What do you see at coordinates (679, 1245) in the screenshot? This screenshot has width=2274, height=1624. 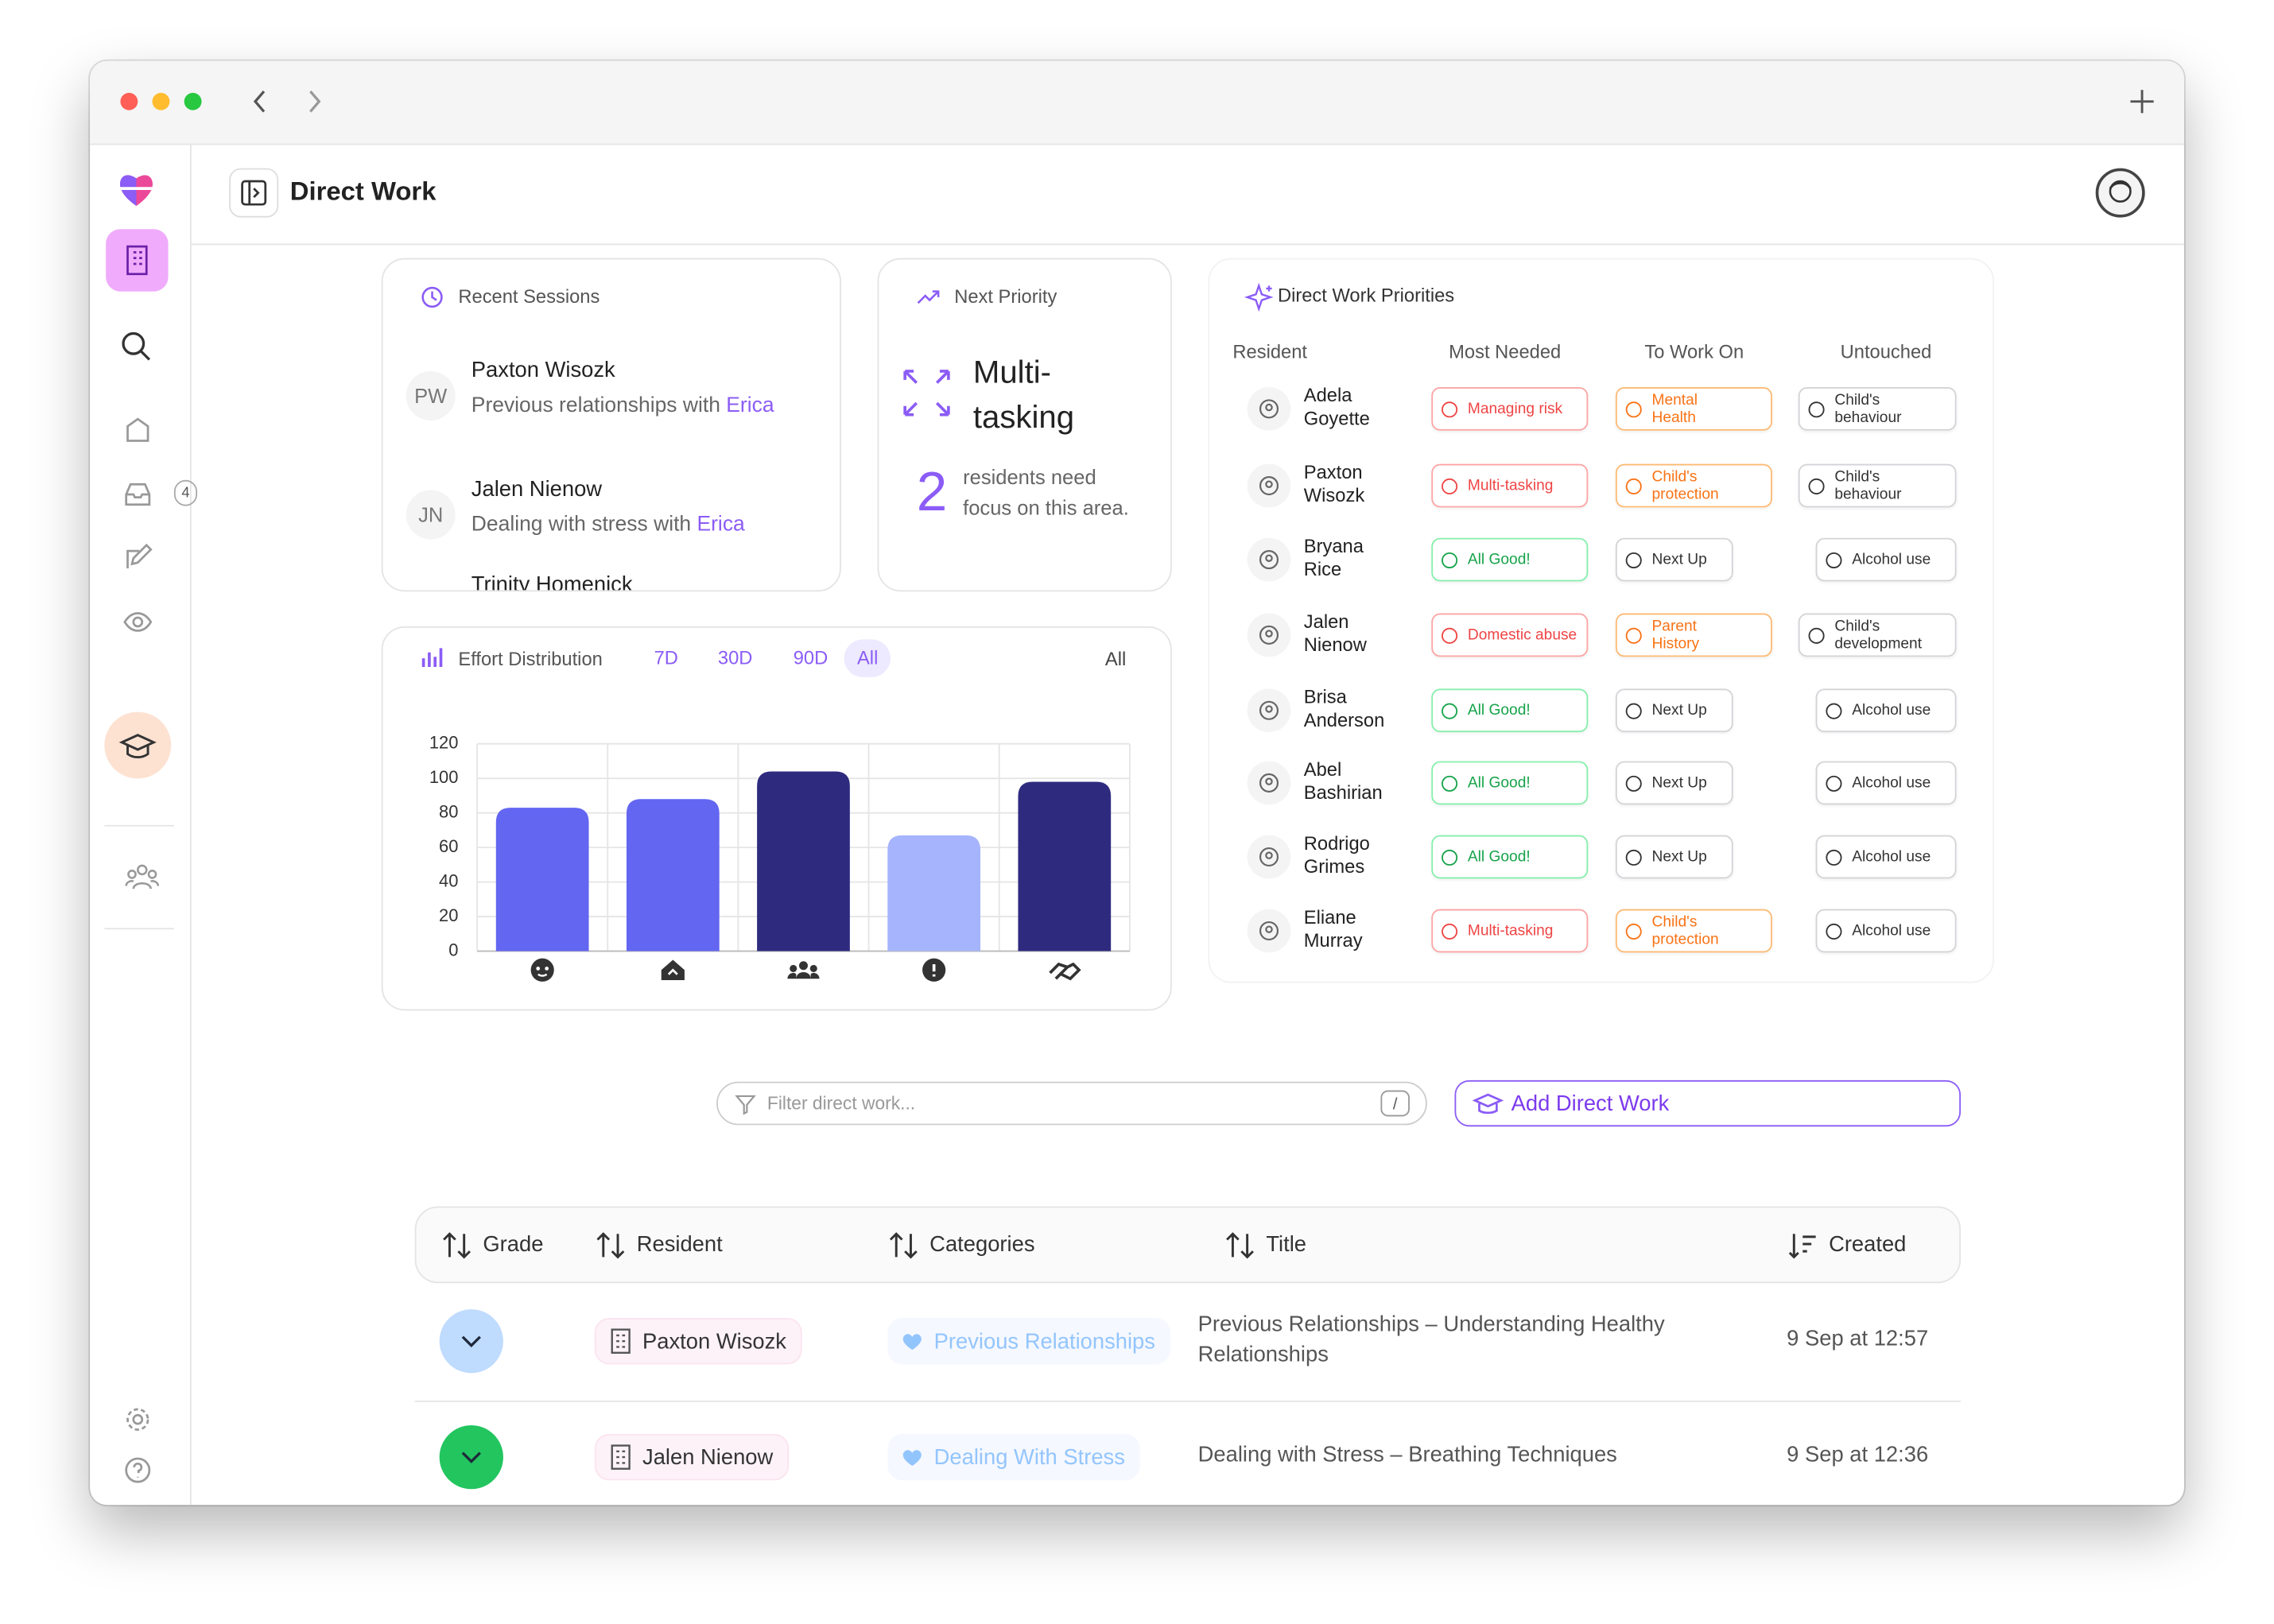 I see `column-header: Resident` at bounding box center [679, 1245].